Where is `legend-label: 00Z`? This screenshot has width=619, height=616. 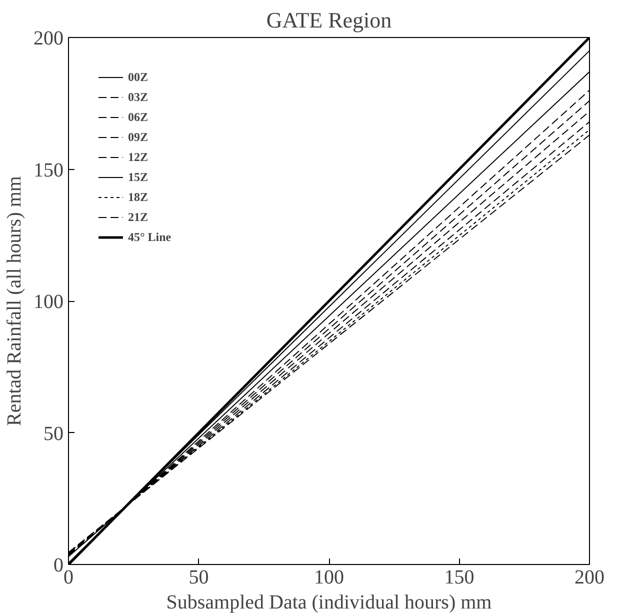 legend-label: 00Z is located at coordinates (138, 77).